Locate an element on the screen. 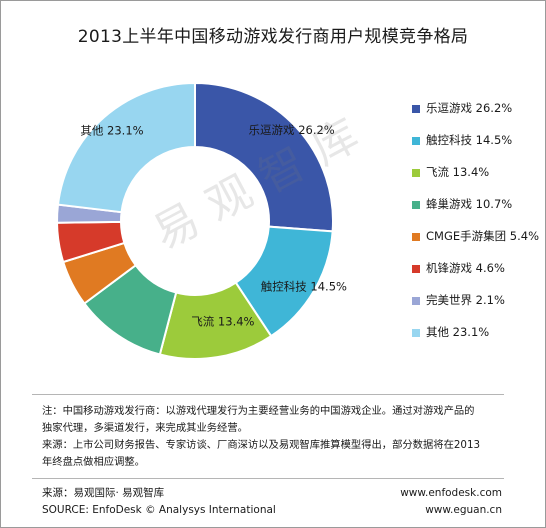 The height and width of the screenshot is (528, 546). note-line: 独家代理，多渠道发行，来完成其业务经营。 is located at coordinates (145, 428).